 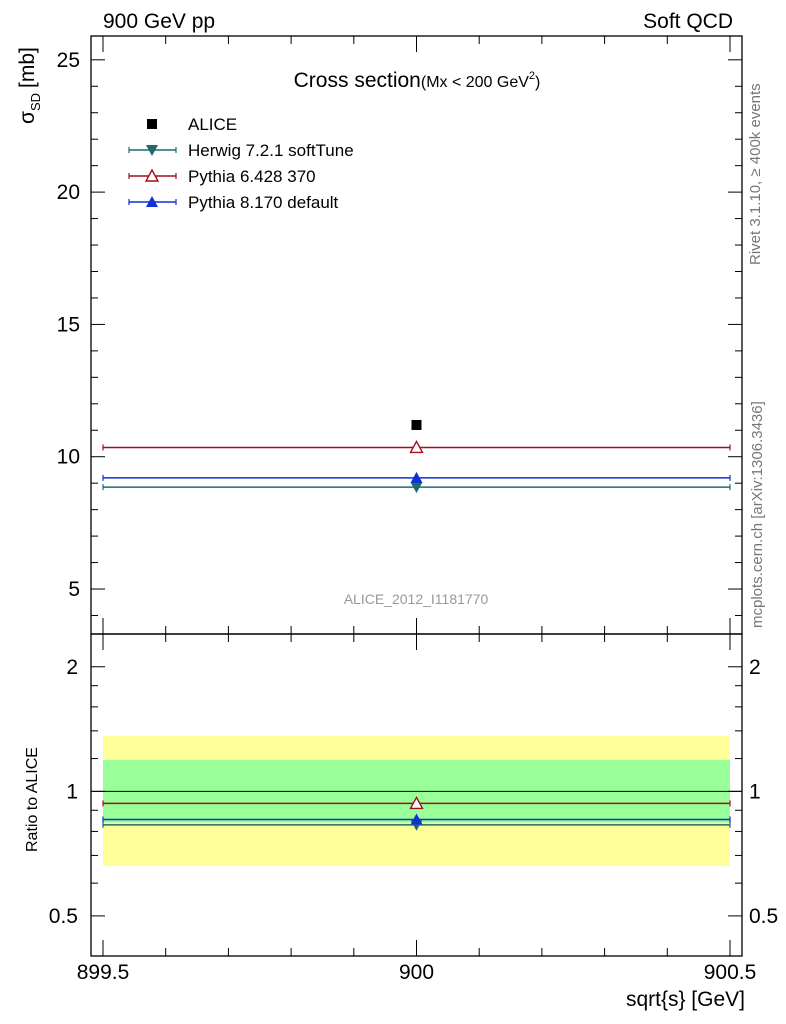 I want to click on mcplots-label: mcplots.cern.ch [arXiv:1306.3436], so click(x=757, y=514).